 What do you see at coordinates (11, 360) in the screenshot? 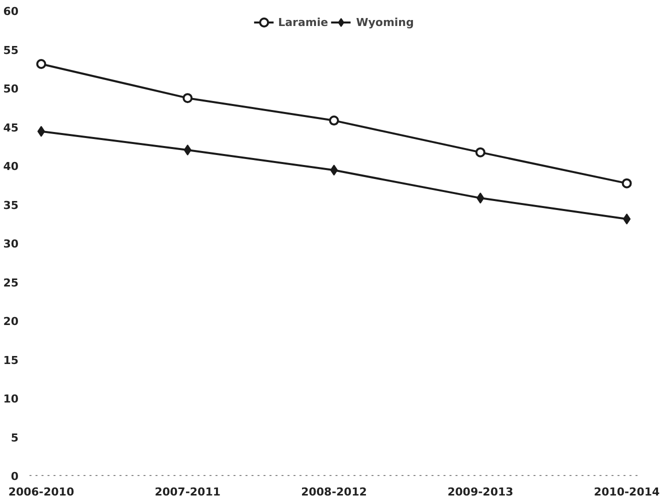
I see `y-tick-label: 15` at bounding box center [11, 360].